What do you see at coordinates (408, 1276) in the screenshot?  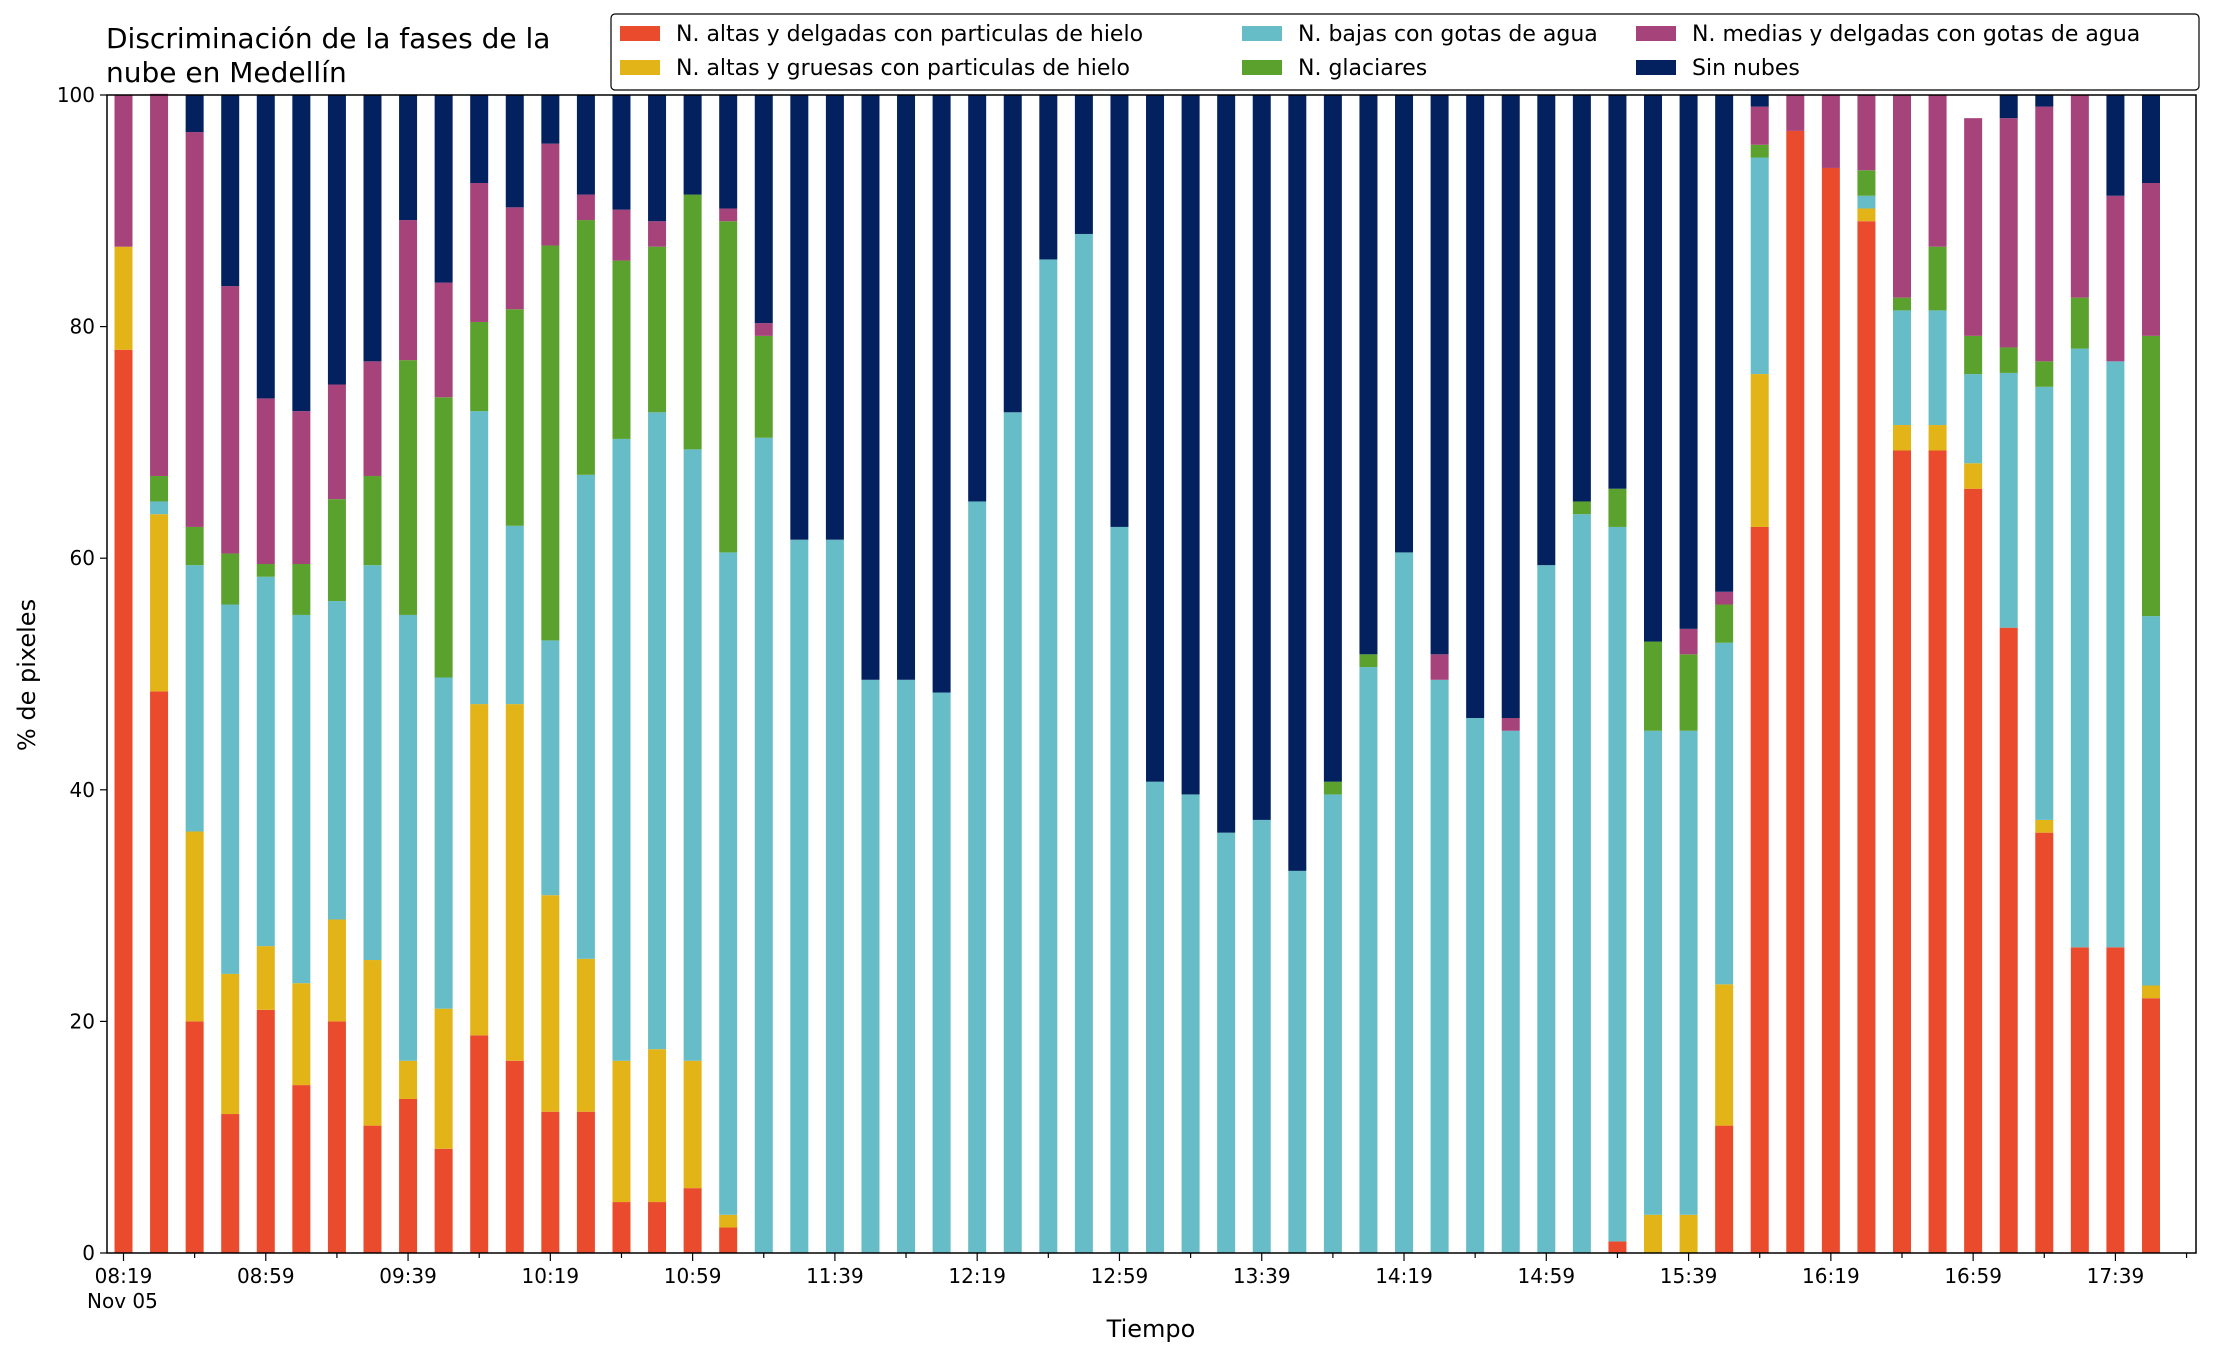 I see `x-tick-label-09:39: 09:39` at bounding box center [408, 1276].